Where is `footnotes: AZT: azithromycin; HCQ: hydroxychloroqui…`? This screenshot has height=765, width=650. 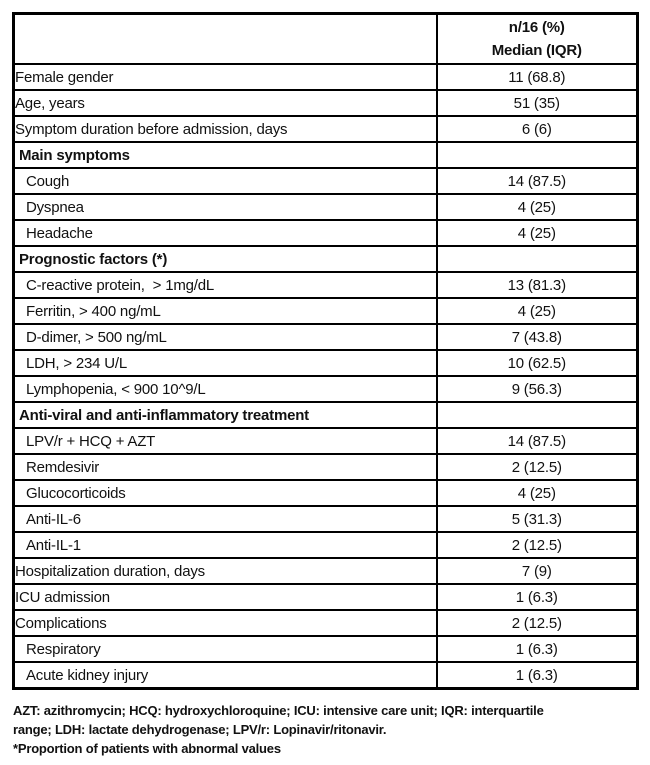 footnotes: AZT: azithromycin; HCQ: hydroxychloroqui… is located at coordinates (325, 729).